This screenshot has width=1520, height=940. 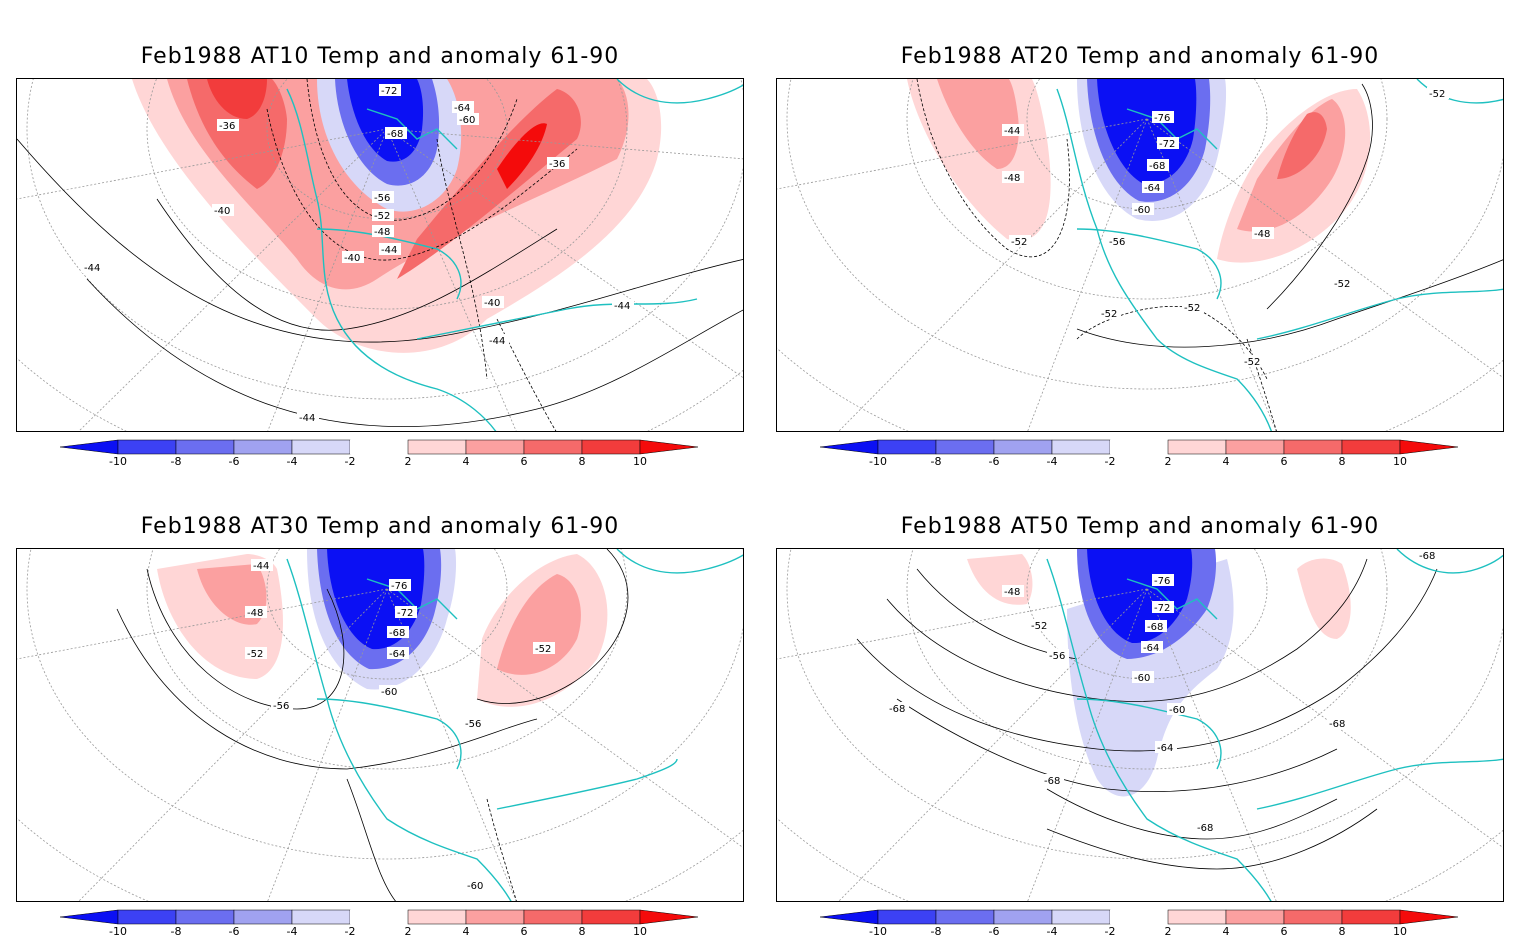 What do you see at coordinates (399, 586) in the screenshot?
I see `contour-label: -76` at bounding box center [399, 586].